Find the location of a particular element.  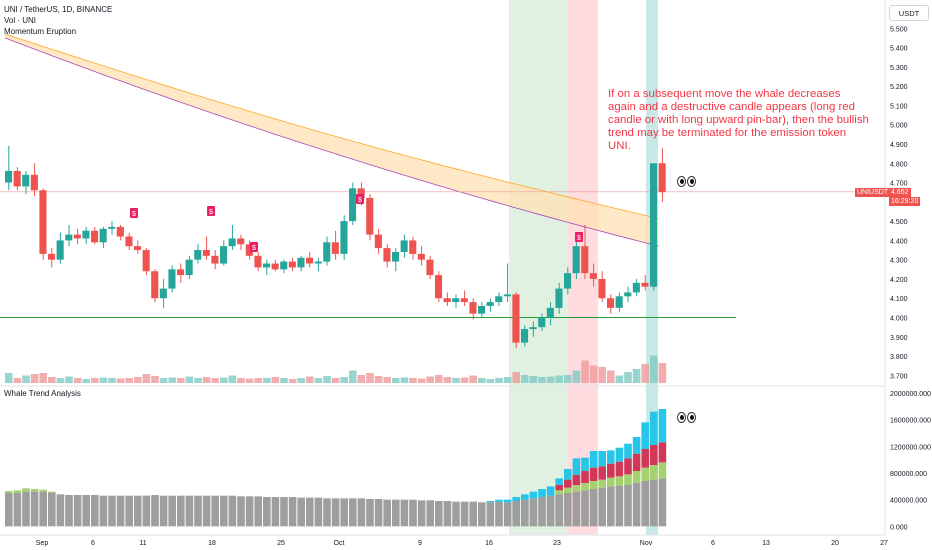

whale-pane-title: Whale Trend Analysis is located at coordinates (42, 393).